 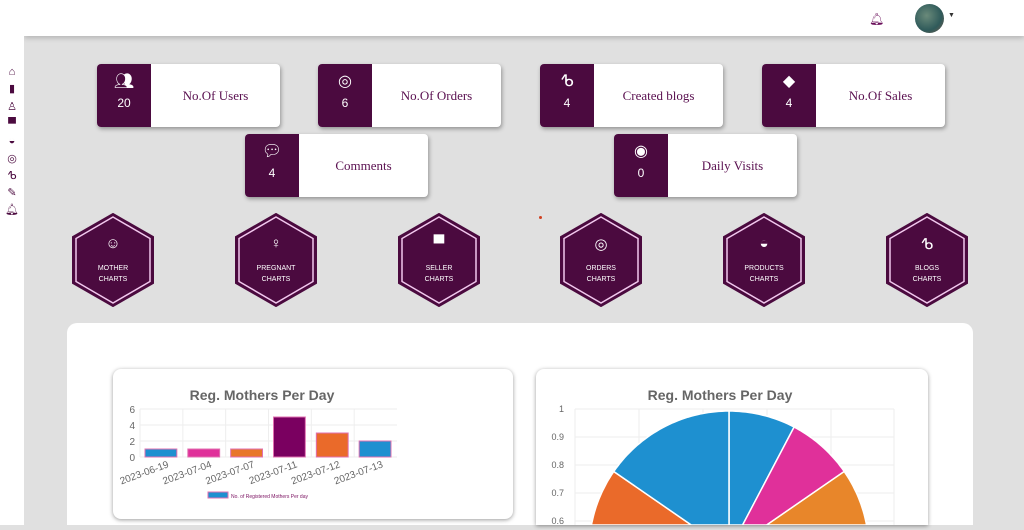 I want to click on home-icon: ⌂, so click(x=12, y=72).